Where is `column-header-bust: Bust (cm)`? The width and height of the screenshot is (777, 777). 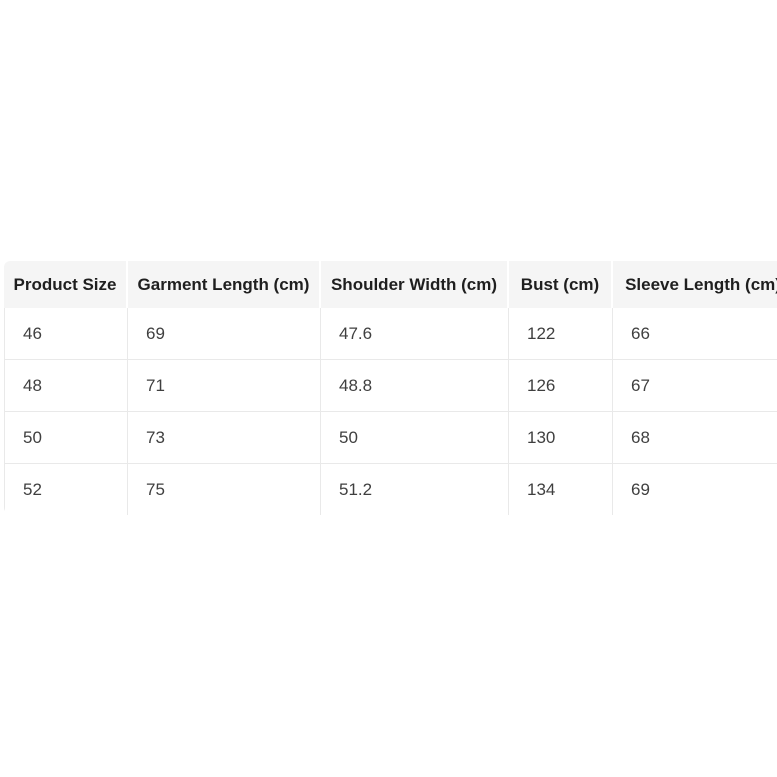 column-header-bust: Bust (cm) is located at coordinates (561, 284).